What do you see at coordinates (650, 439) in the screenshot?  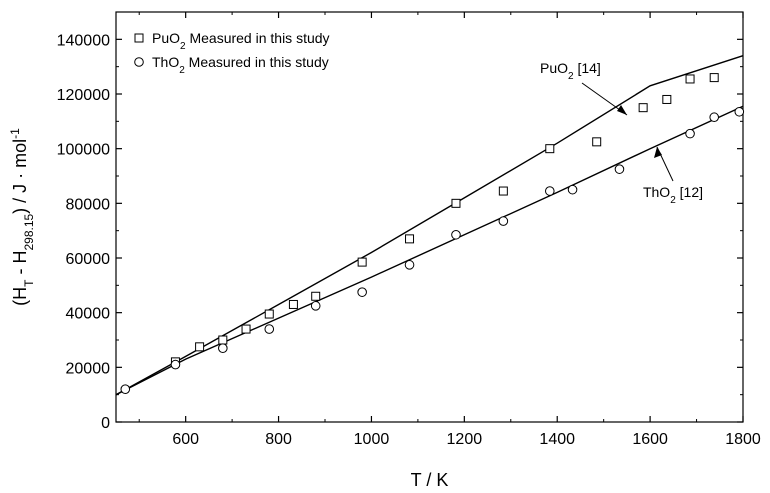 I see `x-tick-label: 1600` at bounding box center [650, 439].